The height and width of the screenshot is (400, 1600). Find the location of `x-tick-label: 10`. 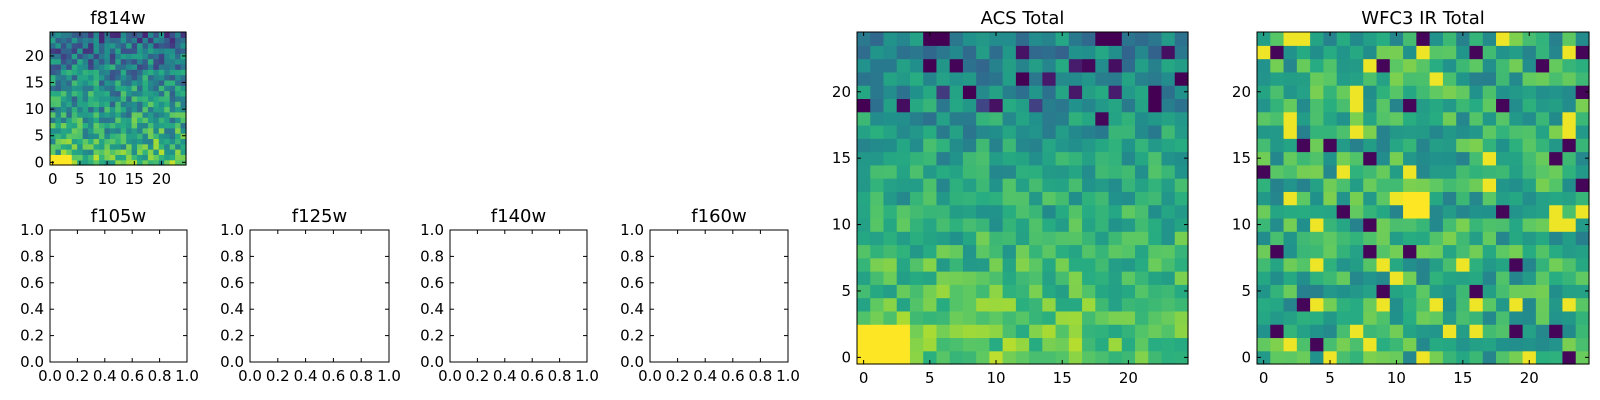

x-tick-label: 10 is located at coordinates (107, 179).